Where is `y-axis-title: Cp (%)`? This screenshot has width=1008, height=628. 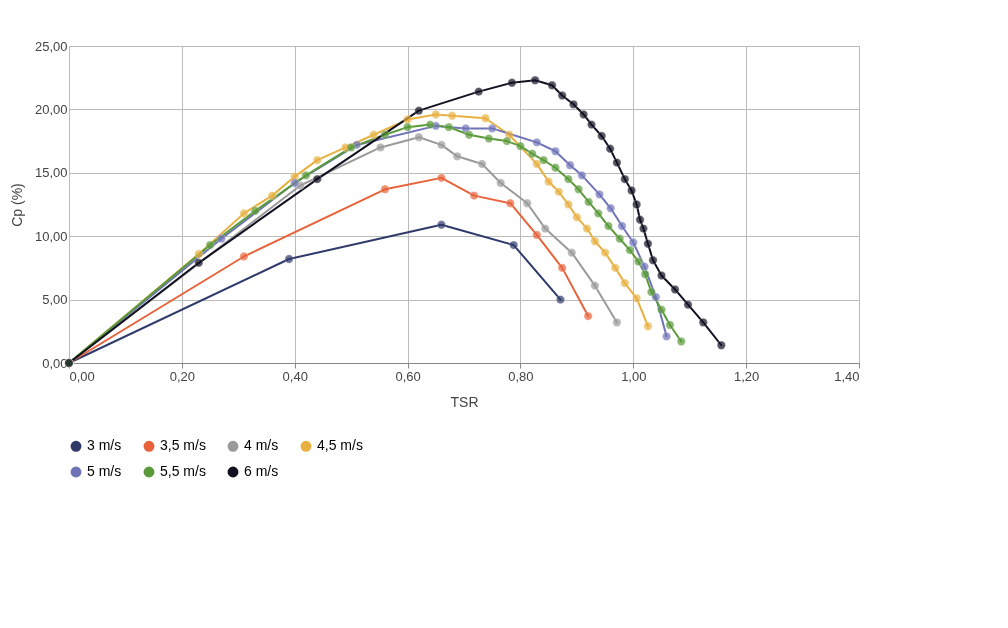
y-axis-title: Cp (%) is located at coordinates (16, 205).